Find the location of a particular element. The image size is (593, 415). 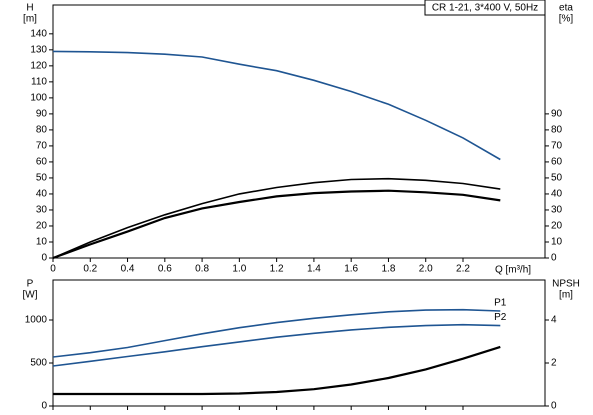

y-tick-label: 110 is located at coordinates (39, 82).